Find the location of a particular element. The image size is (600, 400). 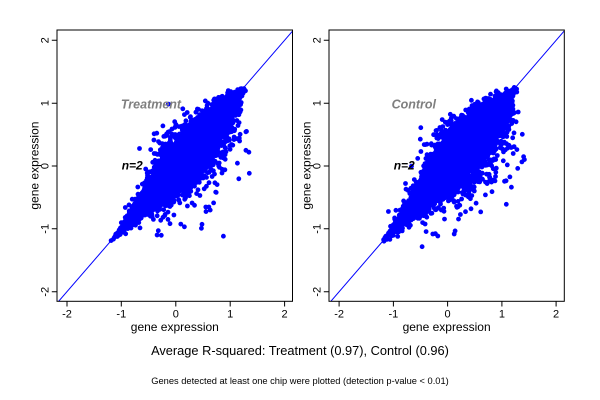

svg-text: Control is located at coordinates (414, 104).